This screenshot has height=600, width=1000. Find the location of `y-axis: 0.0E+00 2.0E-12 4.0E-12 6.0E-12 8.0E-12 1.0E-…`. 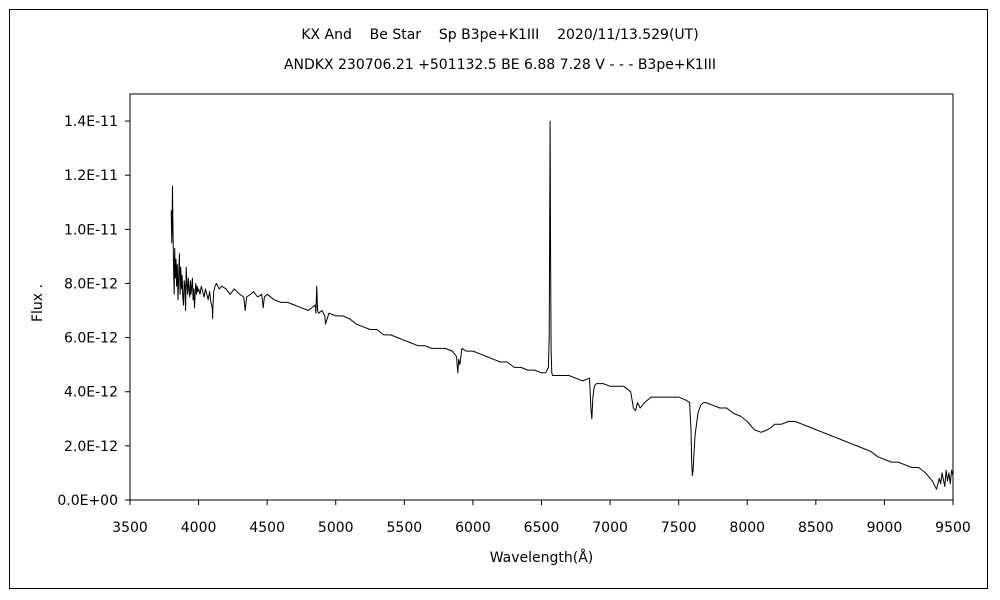

y-axis: 0.0E+00 2.0E-12 4.0E-12 6.0E-12 8.0E-12 1.0E-… is located at coordinates (93, 311).